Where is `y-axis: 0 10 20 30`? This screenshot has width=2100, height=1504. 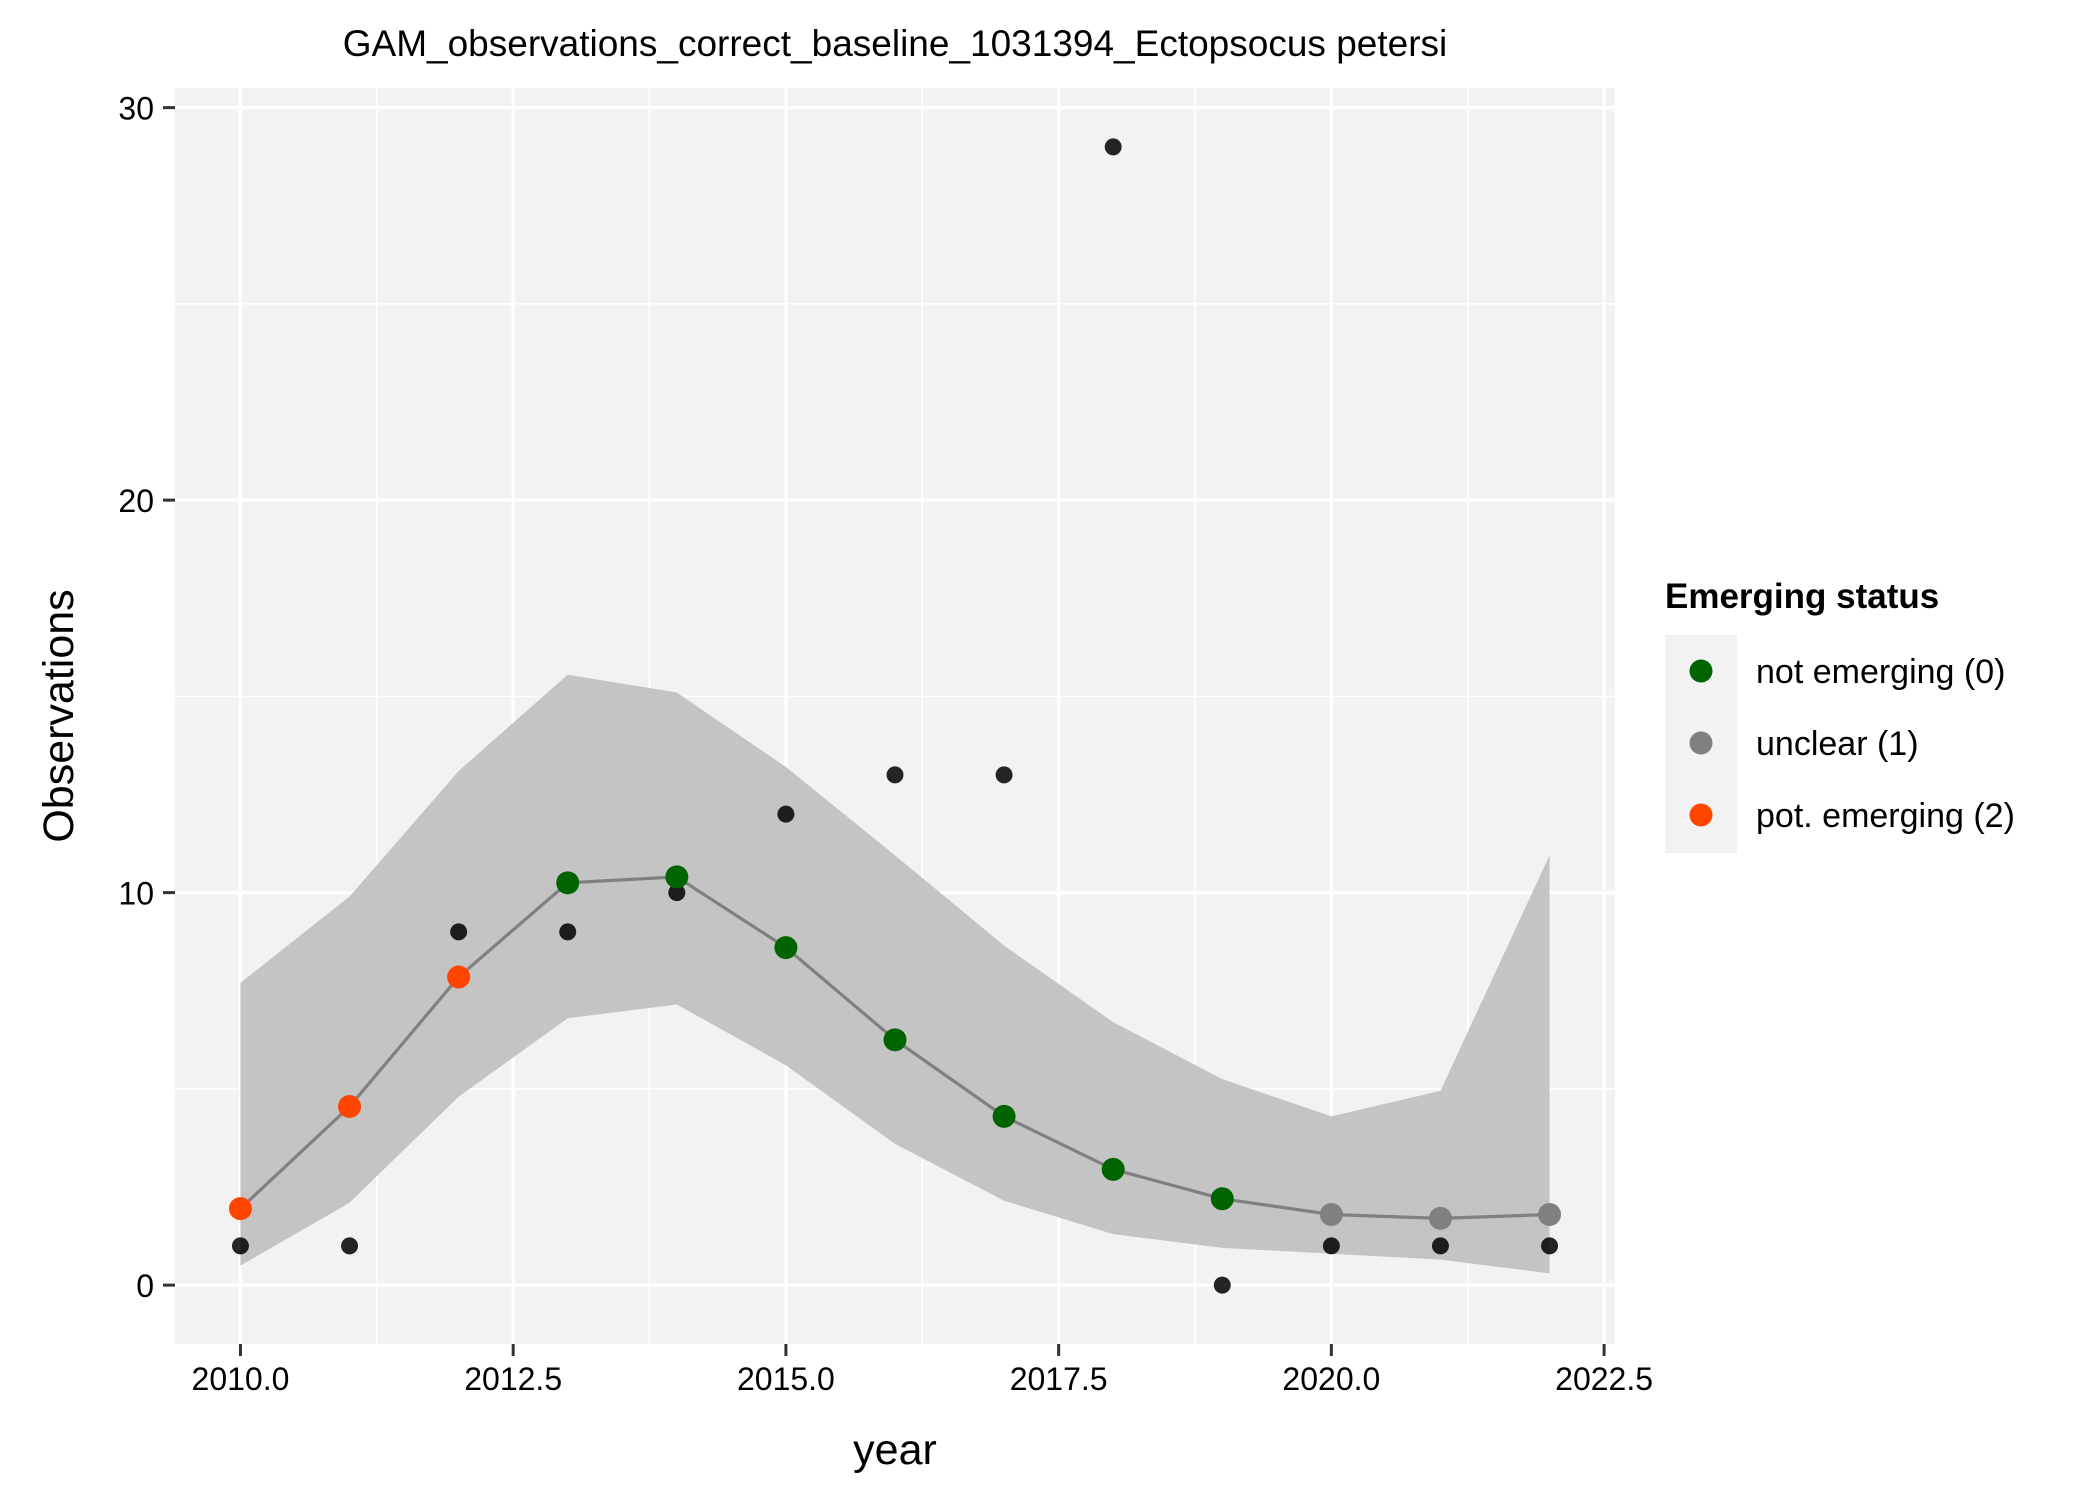
y-axis: 0 10 20 30 is located at coordinates (146, 697).